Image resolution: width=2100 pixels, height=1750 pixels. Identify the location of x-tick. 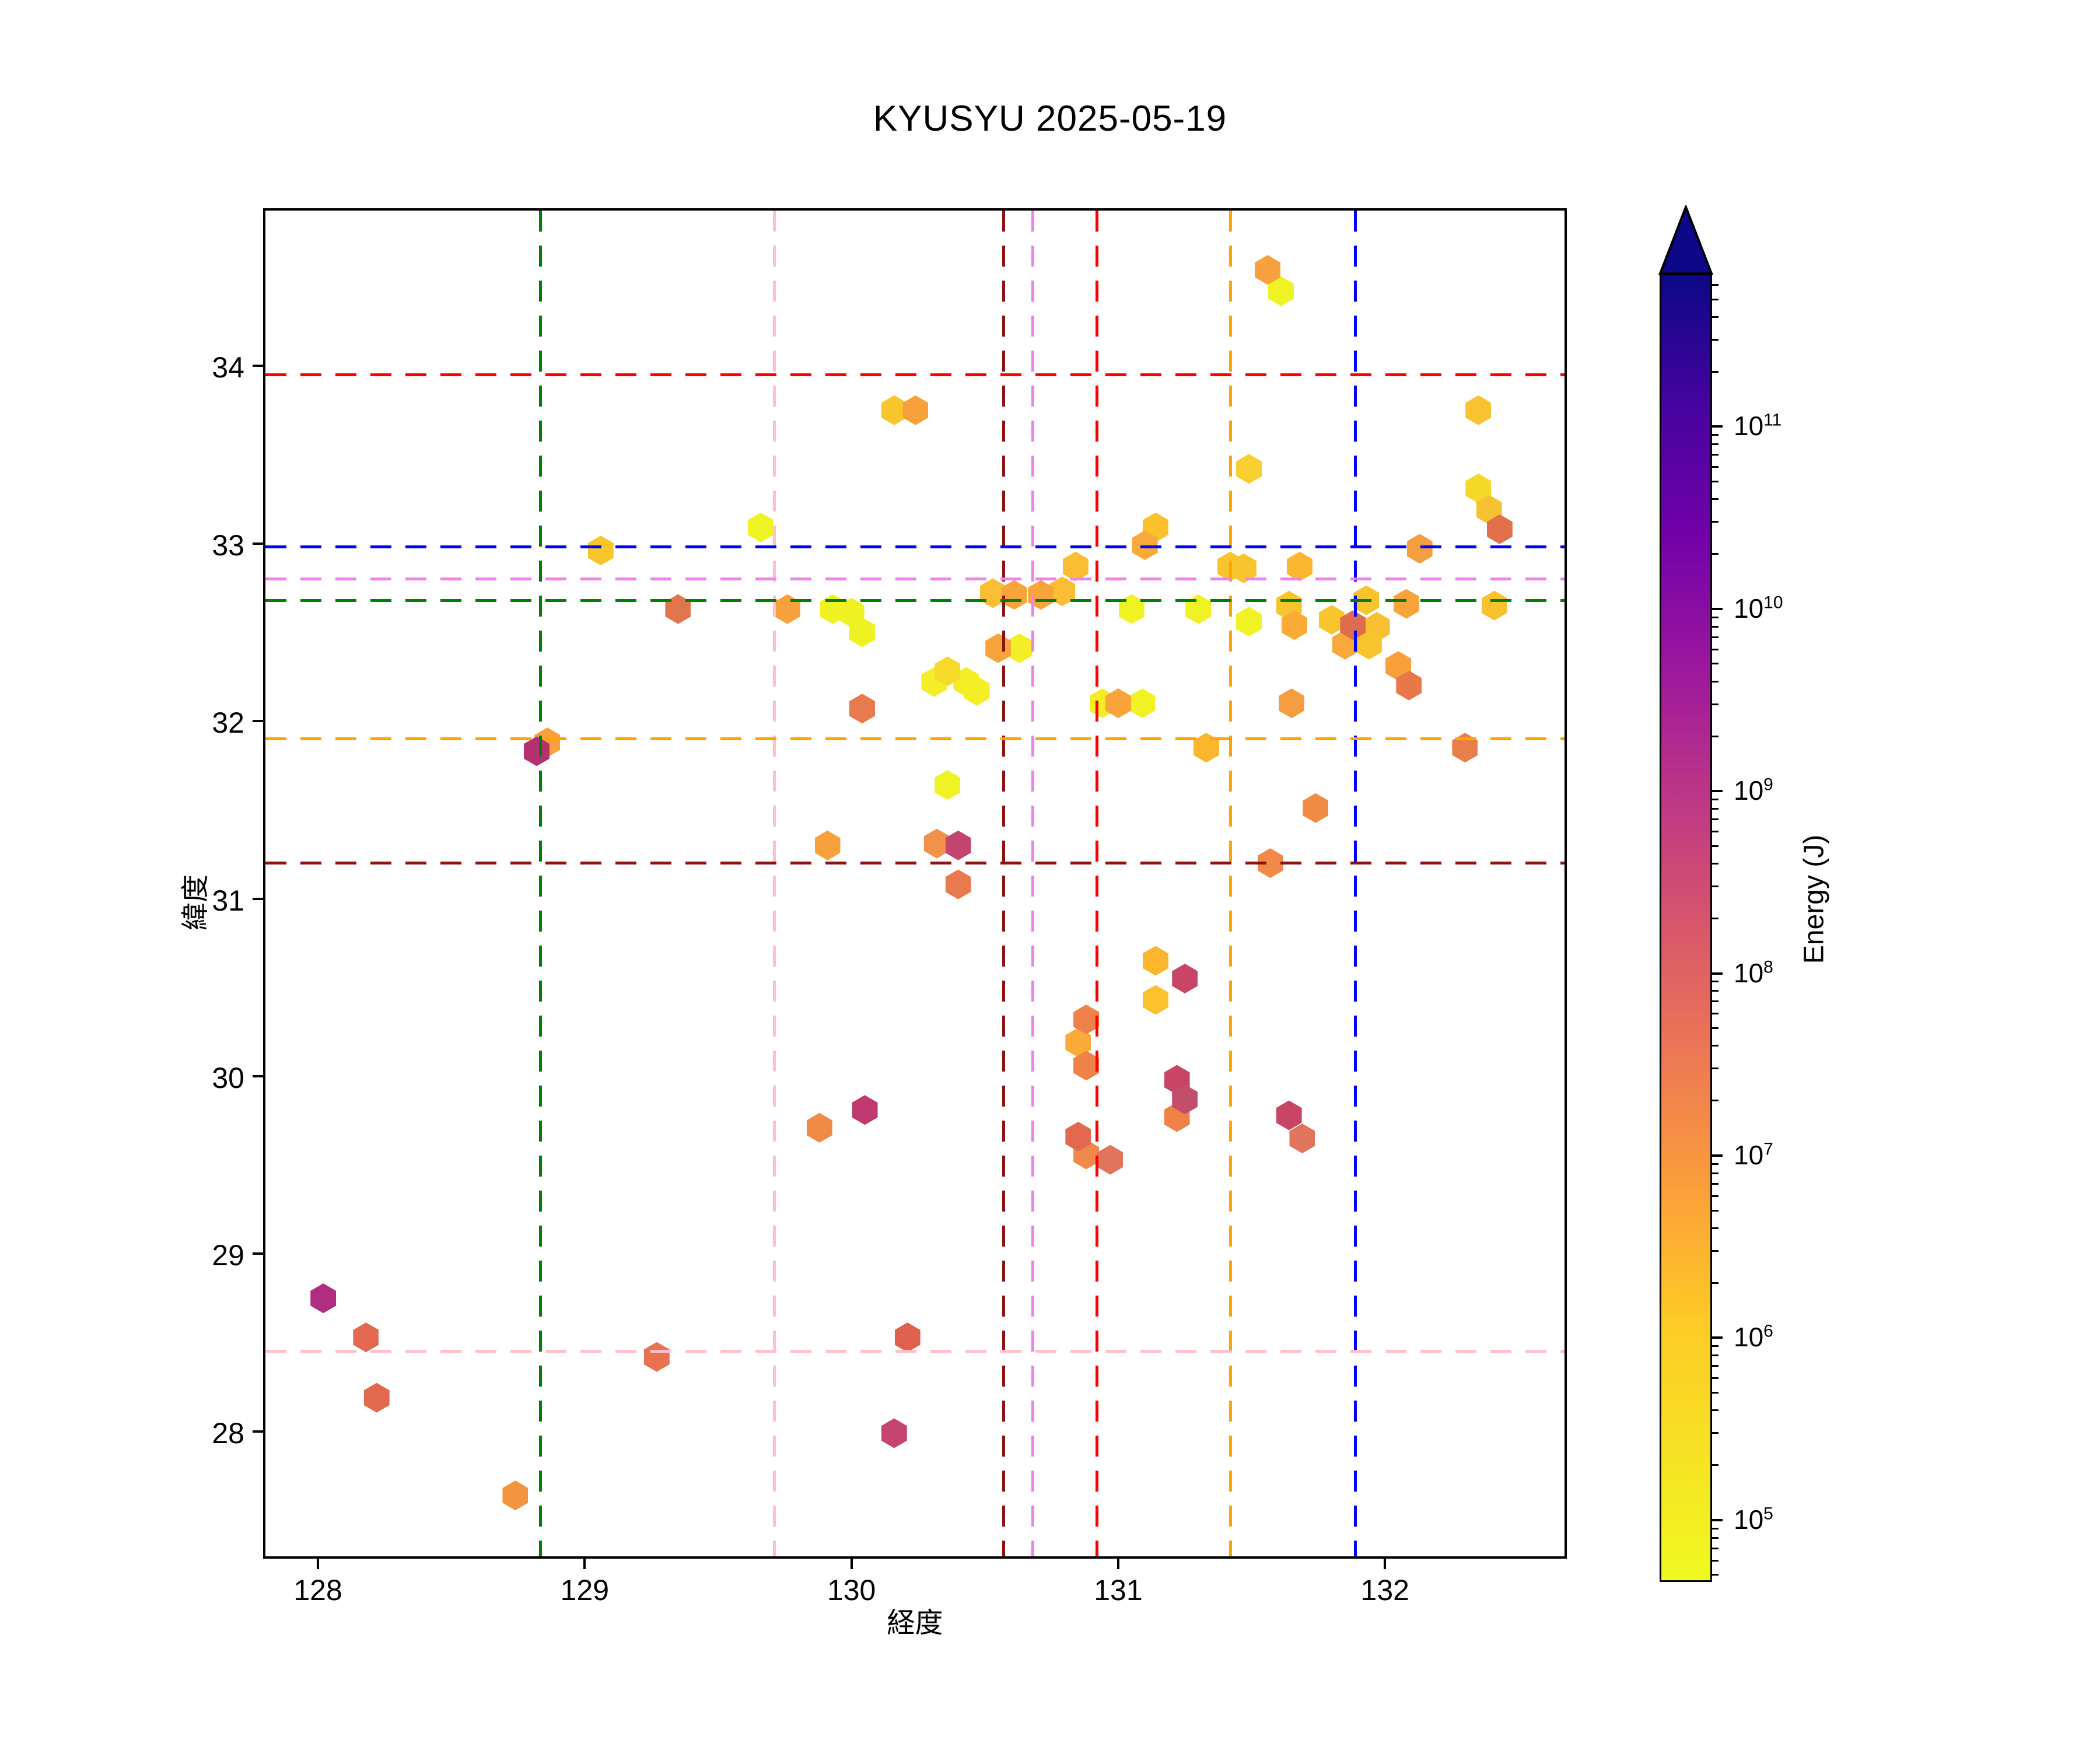
(1117, 1564).